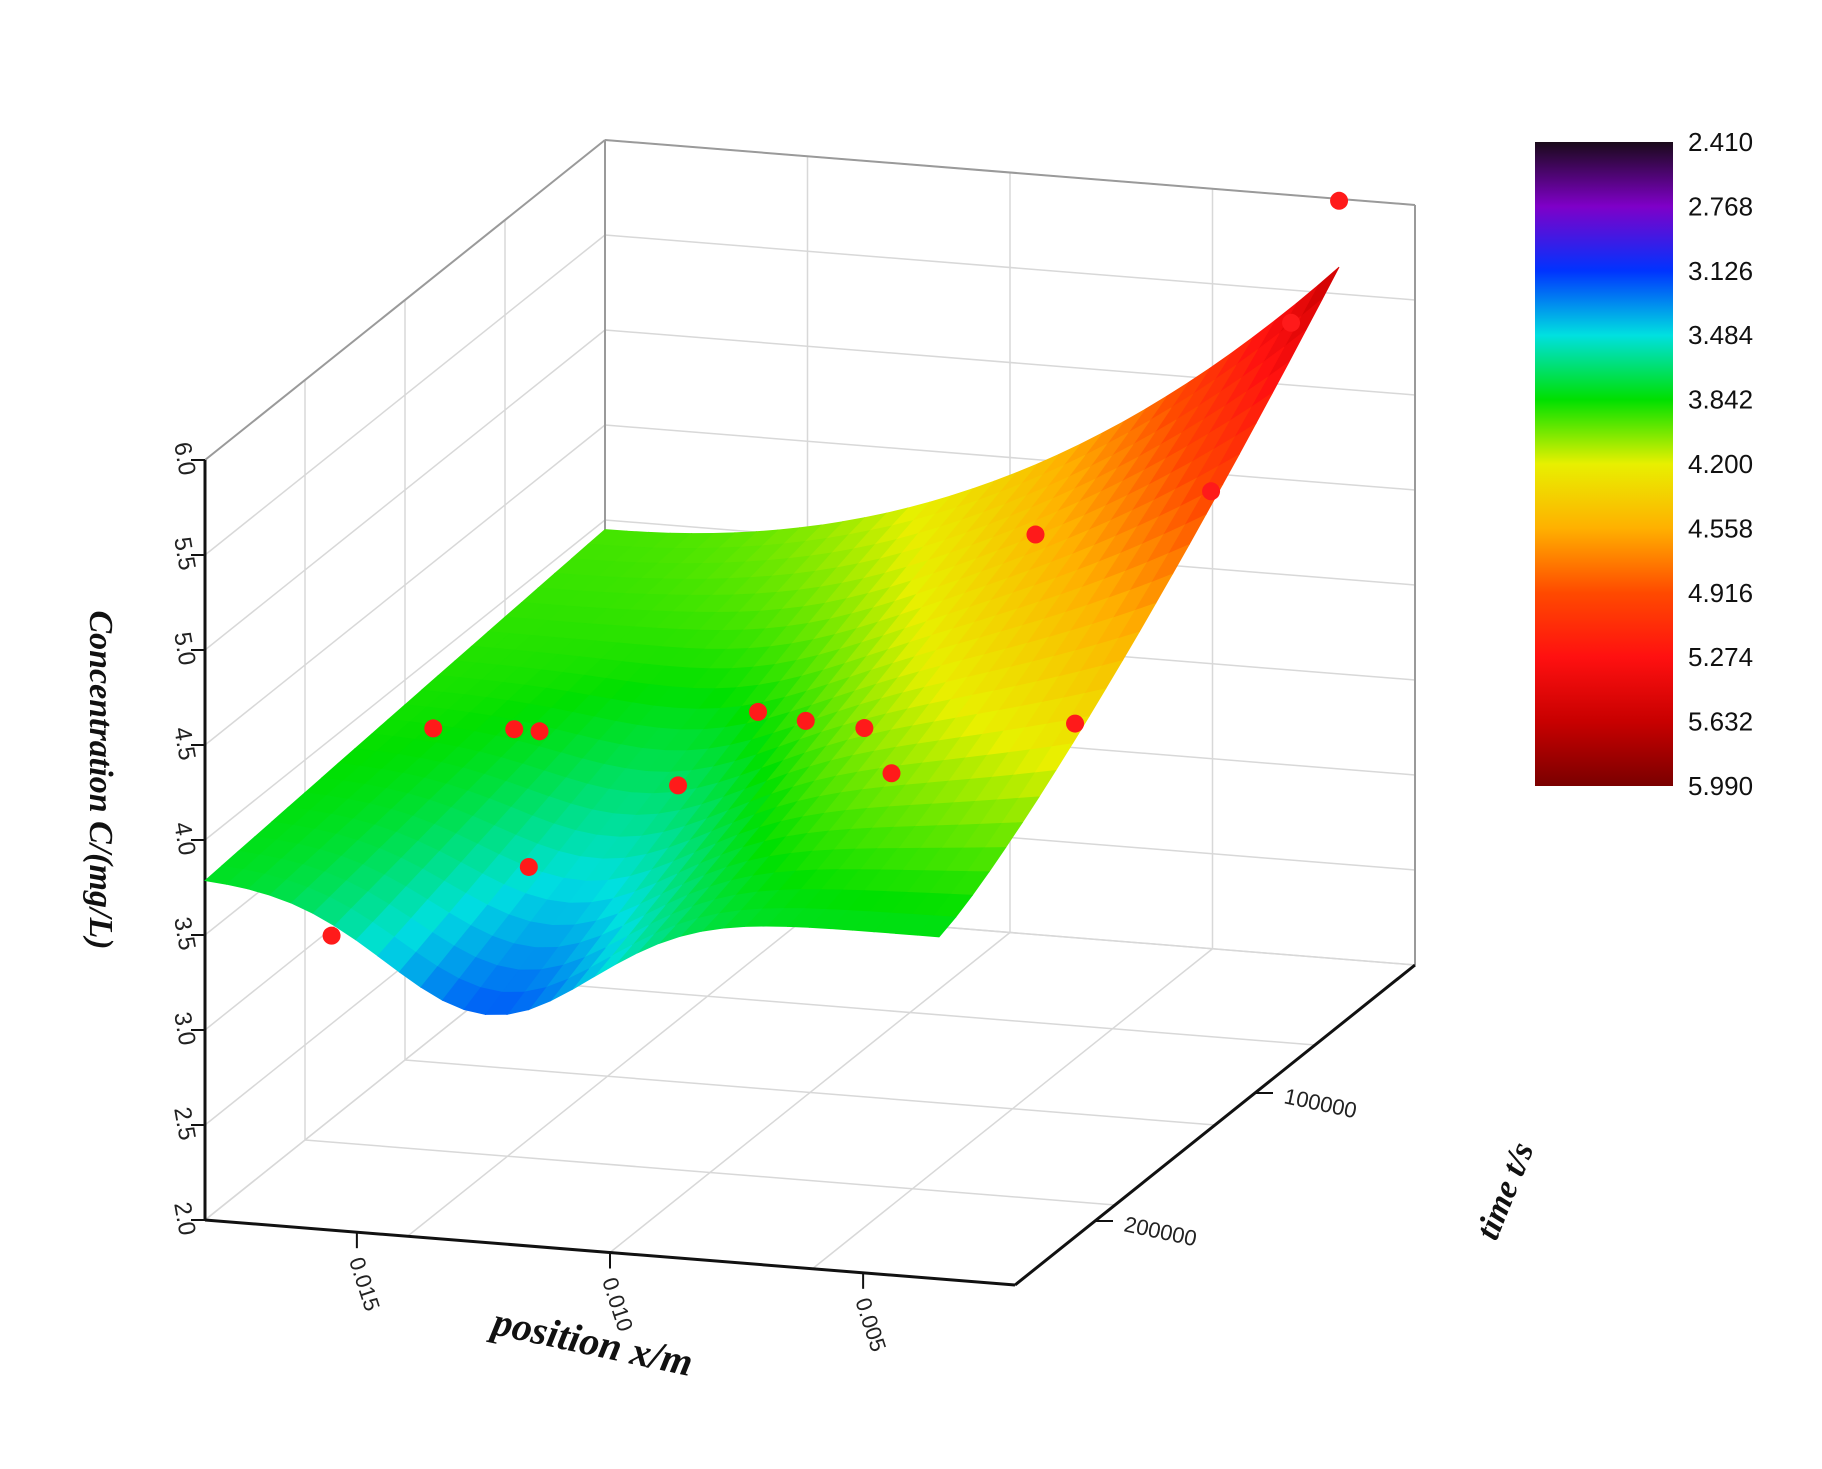  Describe the element at coordinates (184, 934) in the screenshot. I see `z-tick-label: 3.5` at that location.